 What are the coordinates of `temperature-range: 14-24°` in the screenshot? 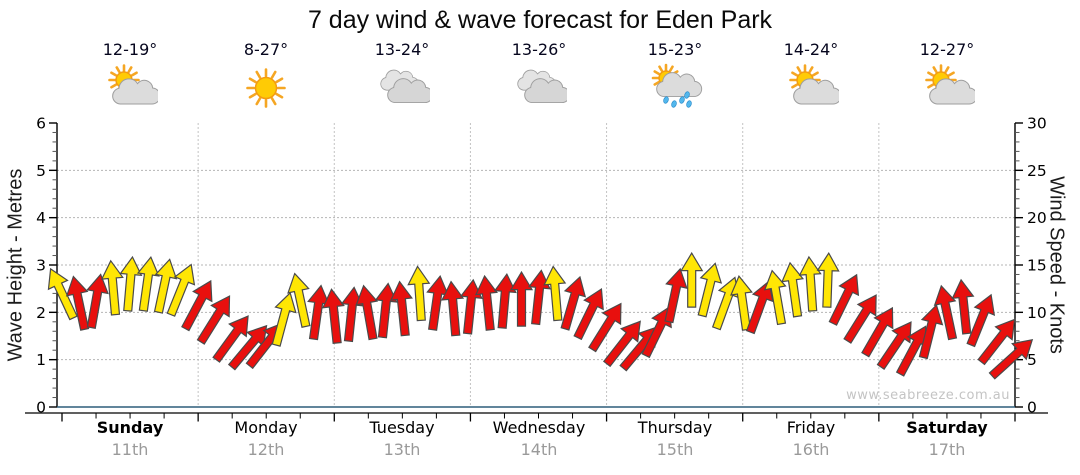 It's located at (811, 49).